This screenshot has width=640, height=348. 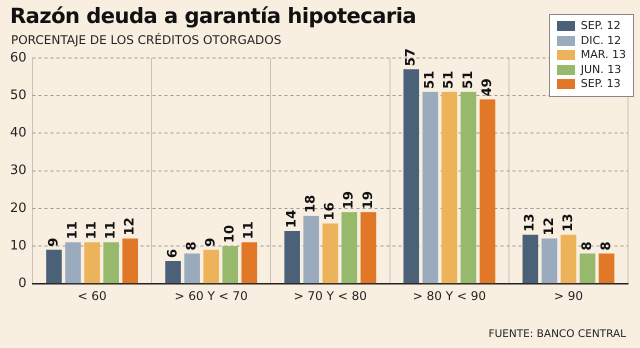 What do you see at coordinates (569, 295) in the screenshot?
I see `x-tick-label: > 90` at bounding box center [569, 295].